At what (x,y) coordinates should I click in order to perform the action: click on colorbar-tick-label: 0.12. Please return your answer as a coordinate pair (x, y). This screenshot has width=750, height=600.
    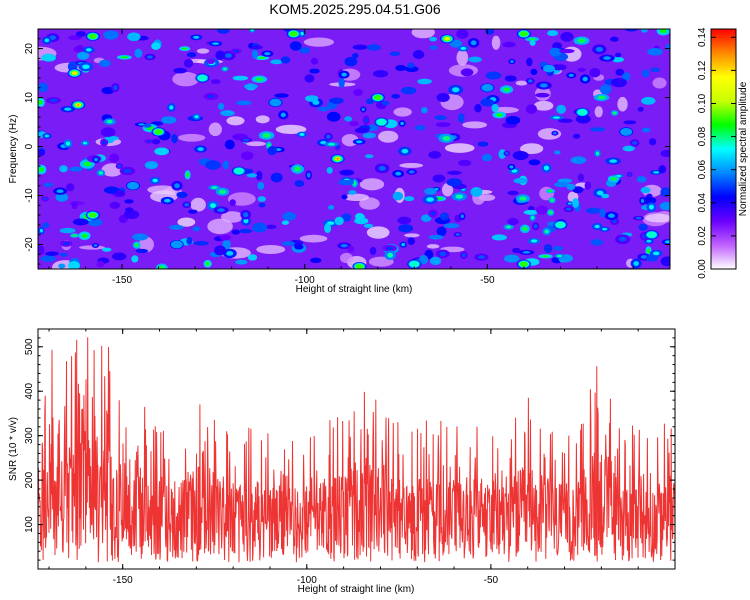
    Looking at the image, I should click on (702, 70).